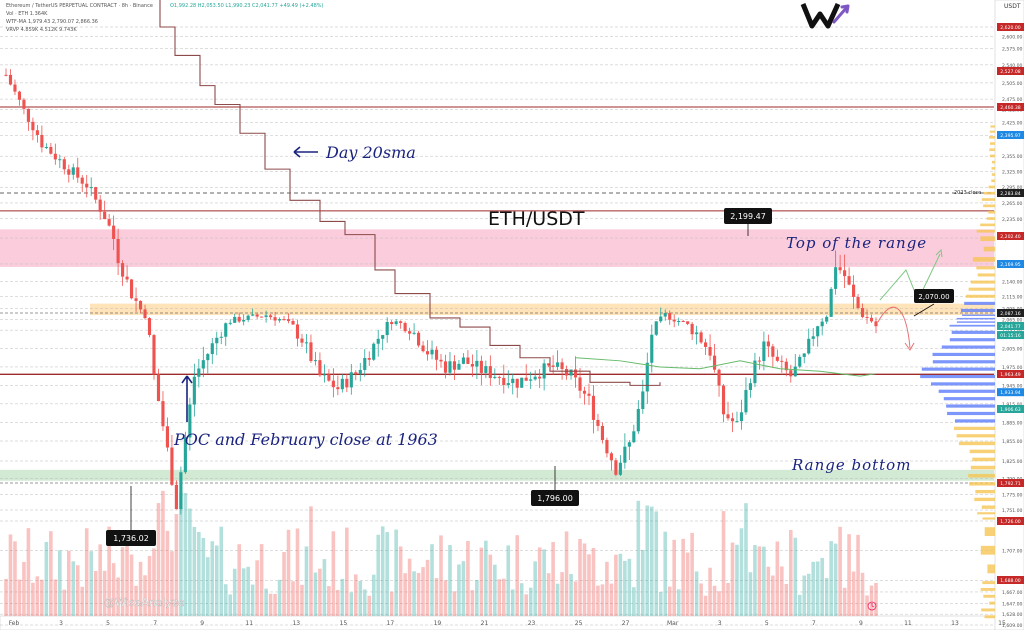  I want to click on time-axis, so click(498, 622).